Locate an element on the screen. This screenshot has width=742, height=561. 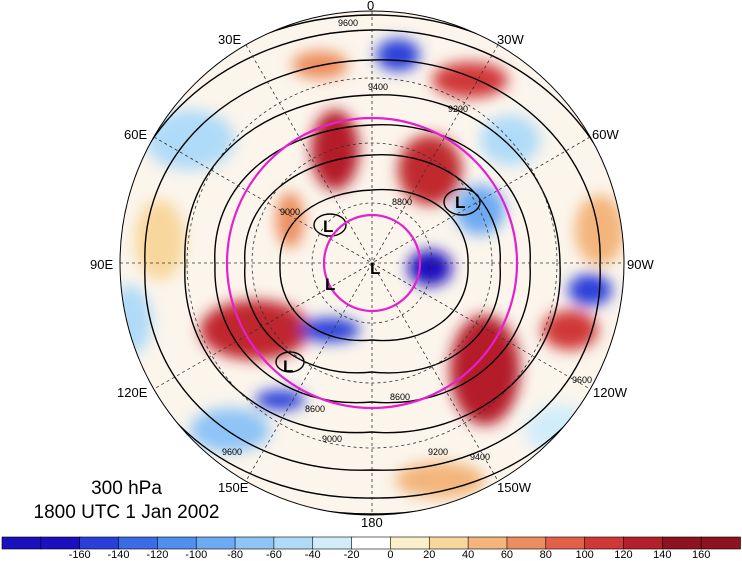
title-block: 300 hPa 1800 UTC 1 Jan 2002 is located at coordinates (126, 501).